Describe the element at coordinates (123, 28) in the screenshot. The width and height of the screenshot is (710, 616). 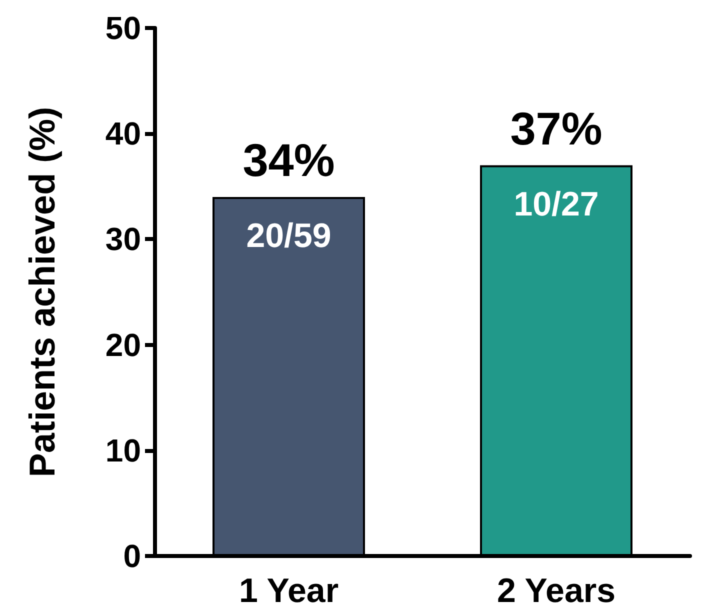
I see `y-tick-label: 50` at that location.